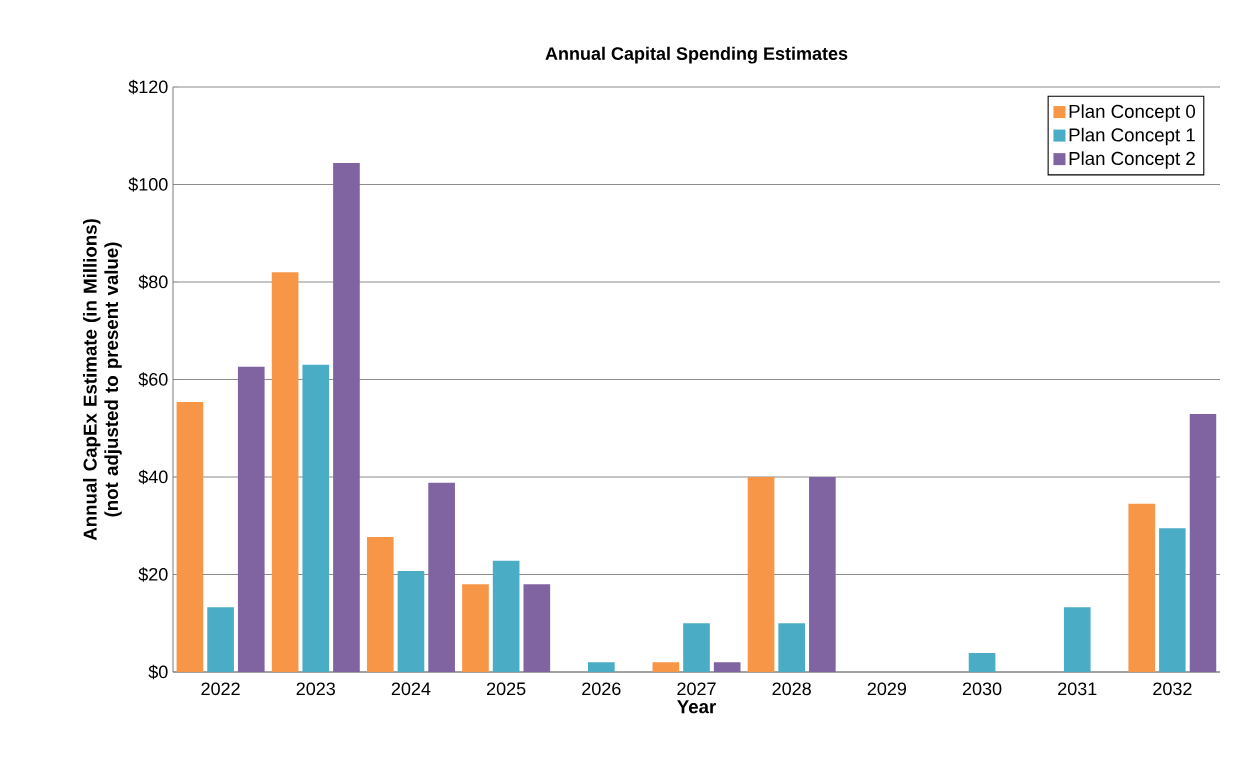 The image size is (1248, 760). What do you see at coordinates (791, 689) in the screenshot?
I see `x-tick-label: 2028` at bounding box center [791, 689].